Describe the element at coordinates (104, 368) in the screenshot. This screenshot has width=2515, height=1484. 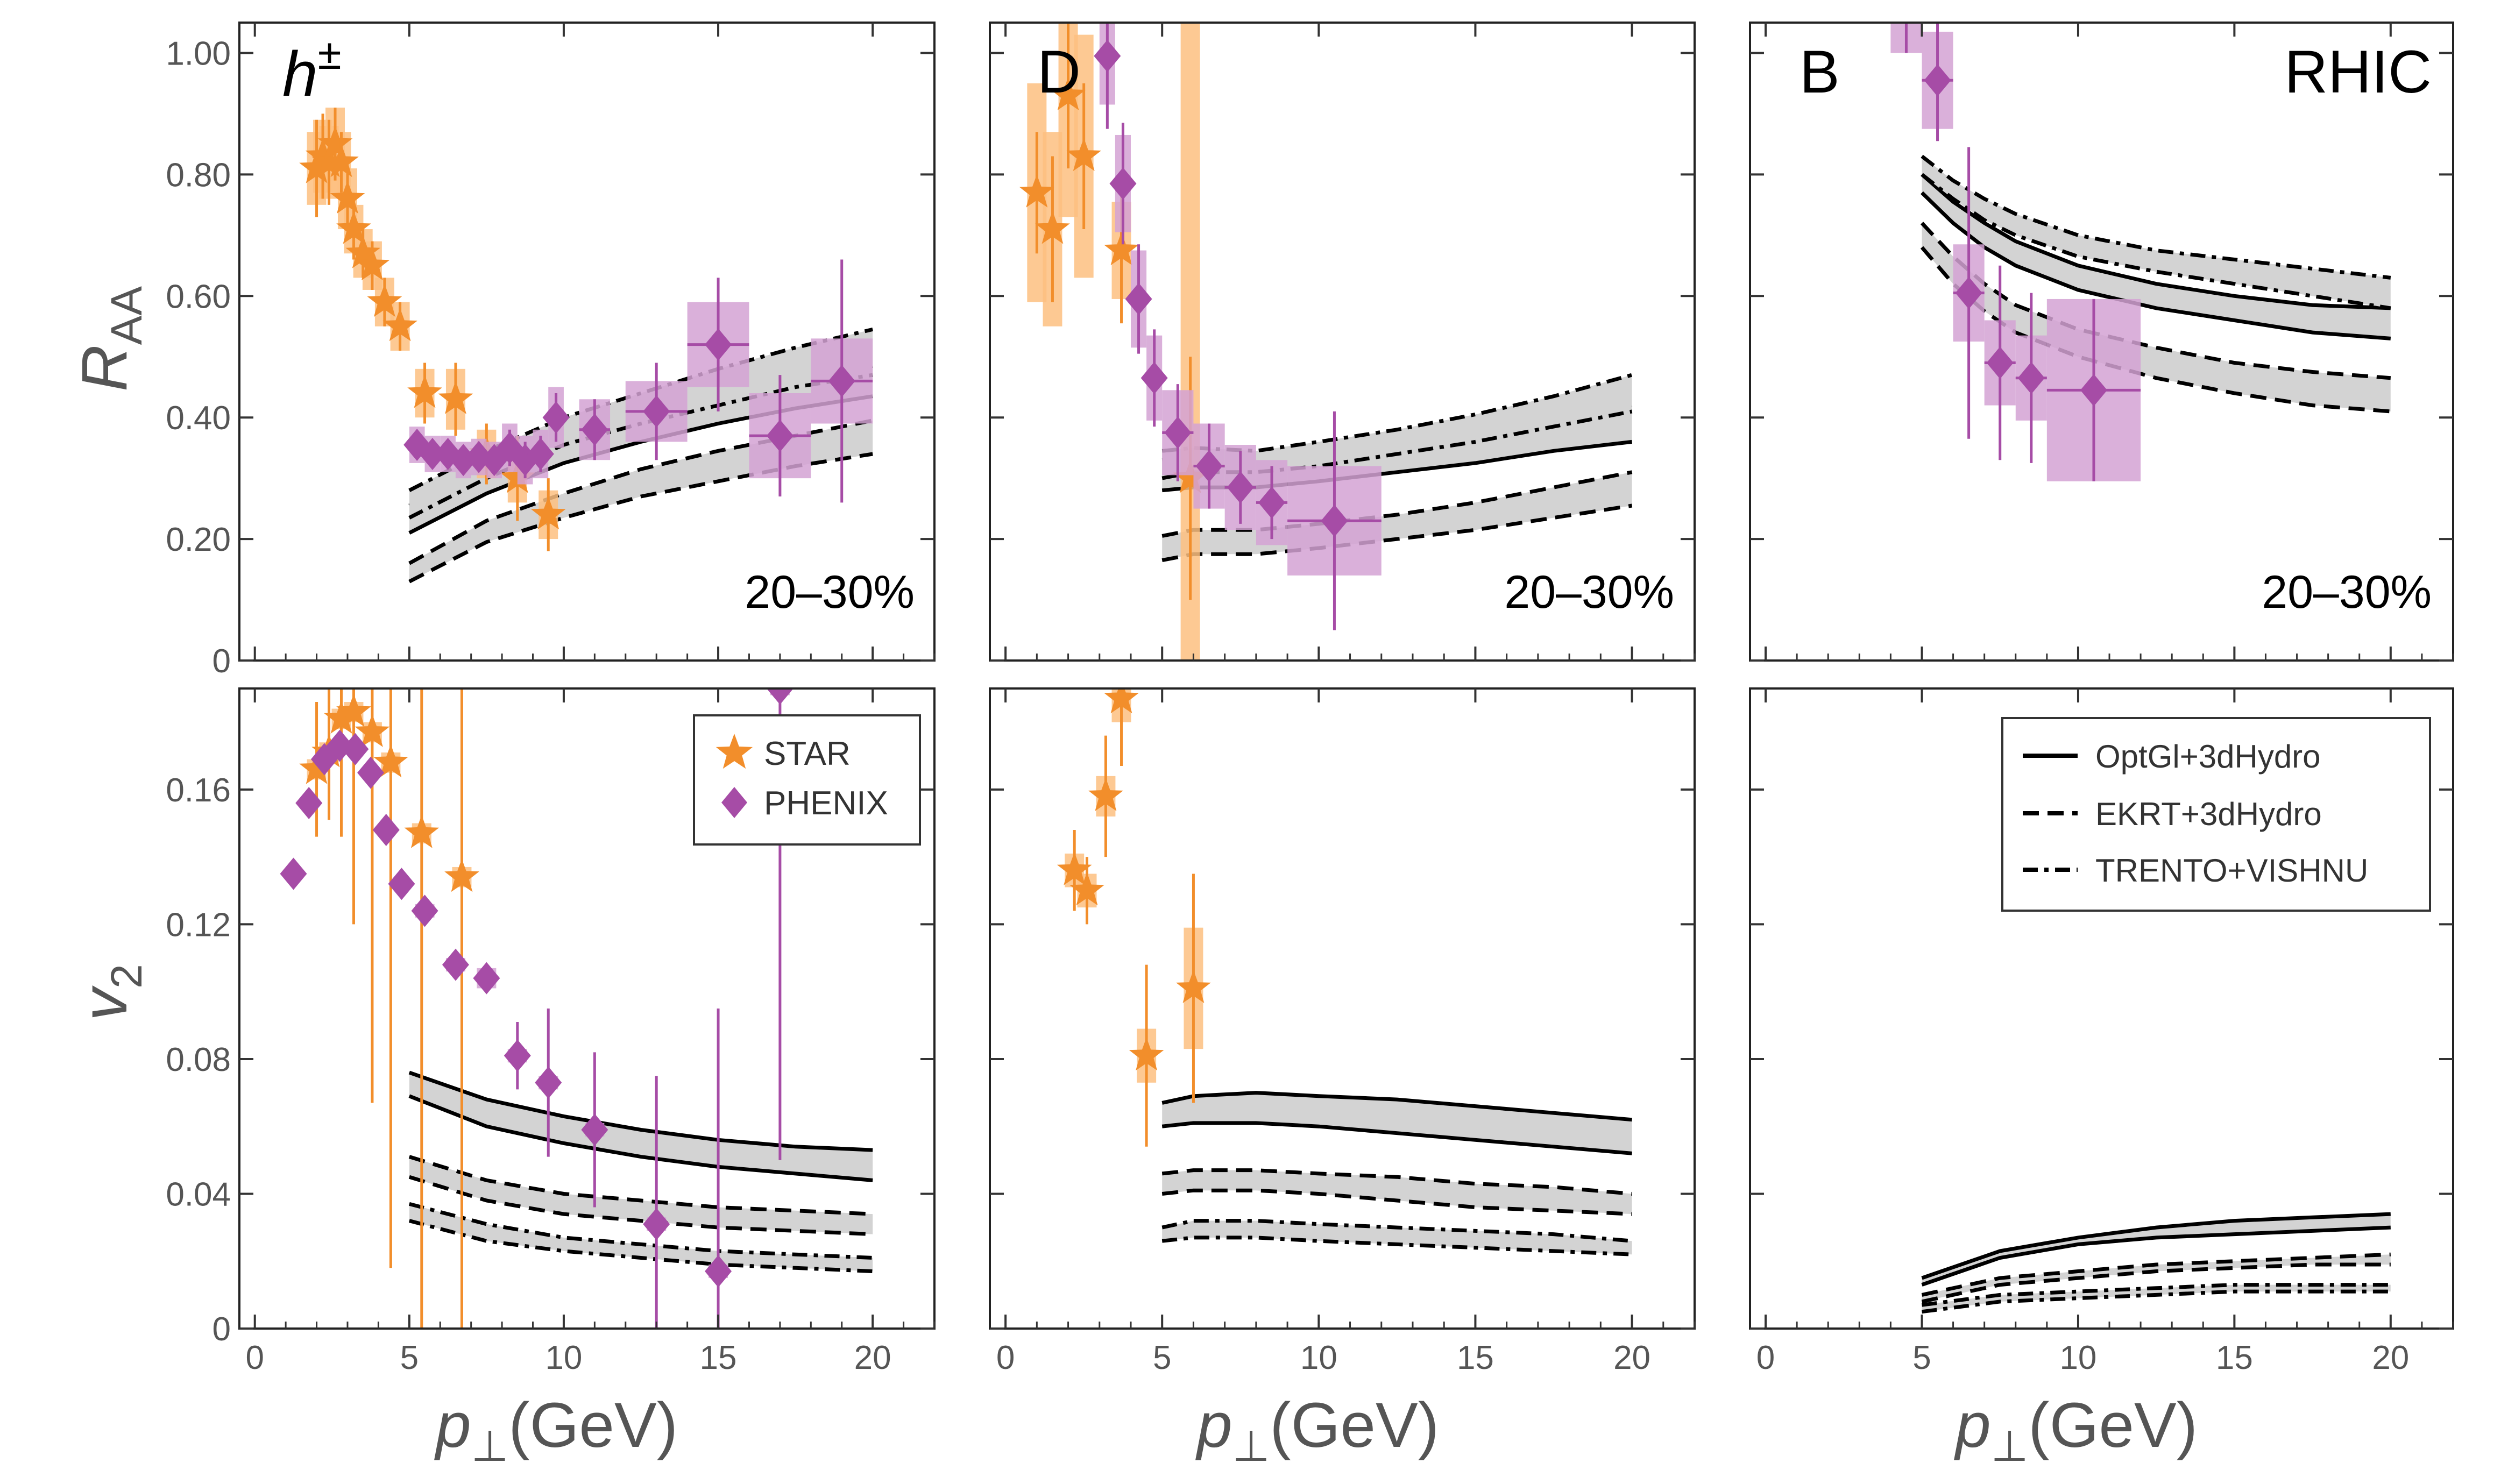
I see `y-axis-label-raa-base: R` at that location.